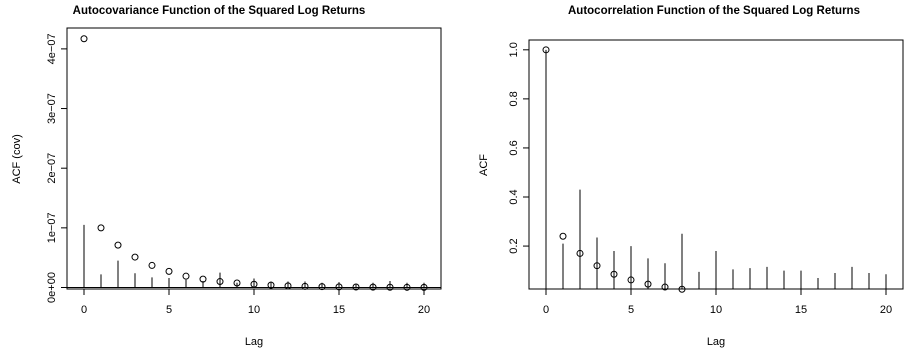 The width and height of the screenshot is (905, 355). I want to click on acf-x-tick-label: 20, so click(886, 310).